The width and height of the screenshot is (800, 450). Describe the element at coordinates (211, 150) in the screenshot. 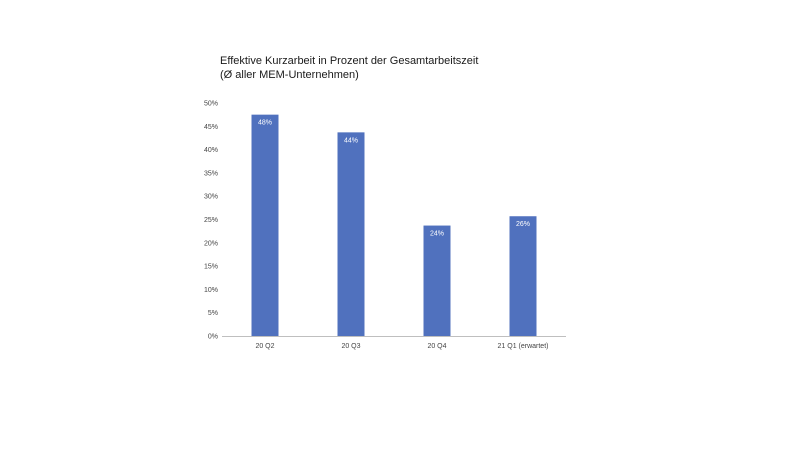

I see `y-tick-label: 40%` at that location.